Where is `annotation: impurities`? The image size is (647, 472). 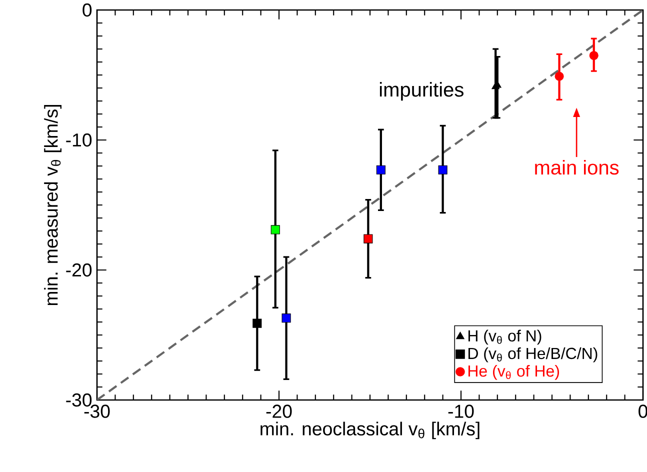 annotation: impurities is located at coordinates (422, 91).